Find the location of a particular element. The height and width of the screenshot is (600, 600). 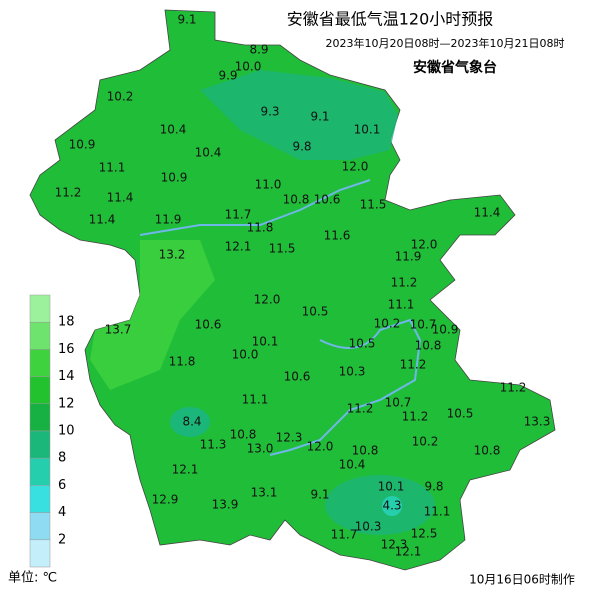

station-value: 13.7 is located at coordinates (118, 330).